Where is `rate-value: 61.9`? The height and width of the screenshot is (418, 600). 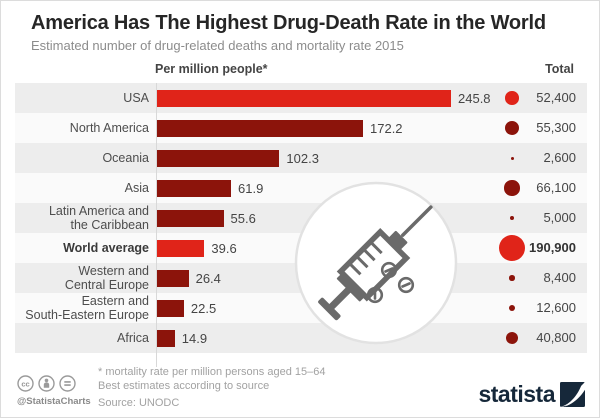
rate-value: 61.9 is located at coordinates (251, 188).